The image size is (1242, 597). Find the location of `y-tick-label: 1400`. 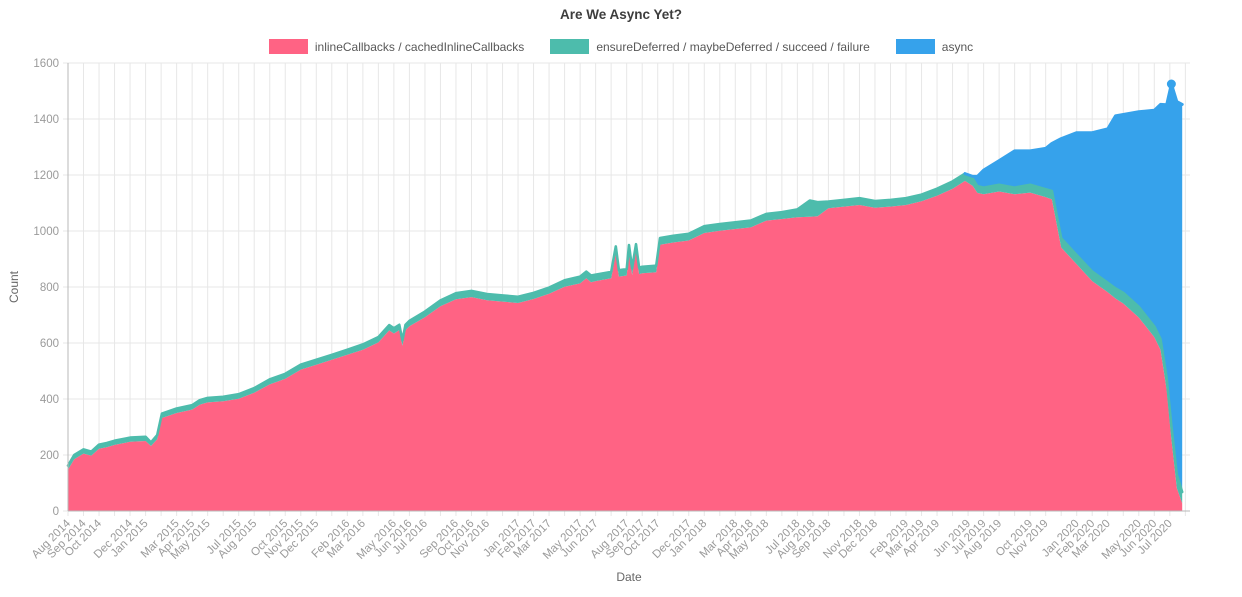

y-tick-label: 1400 is located at coordinates (46, 120).